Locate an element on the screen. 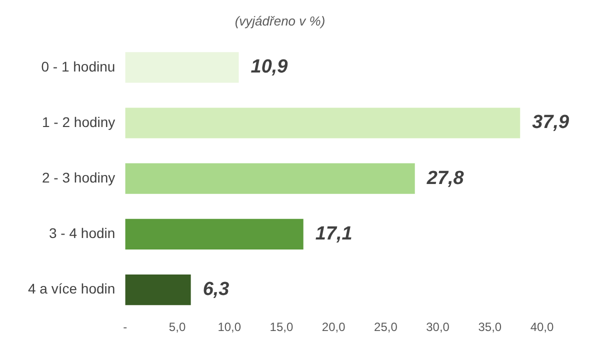 The height and width of the screenshot is (350, 600). x-tick-label: 15,0 is located at coordinates (282, 327).